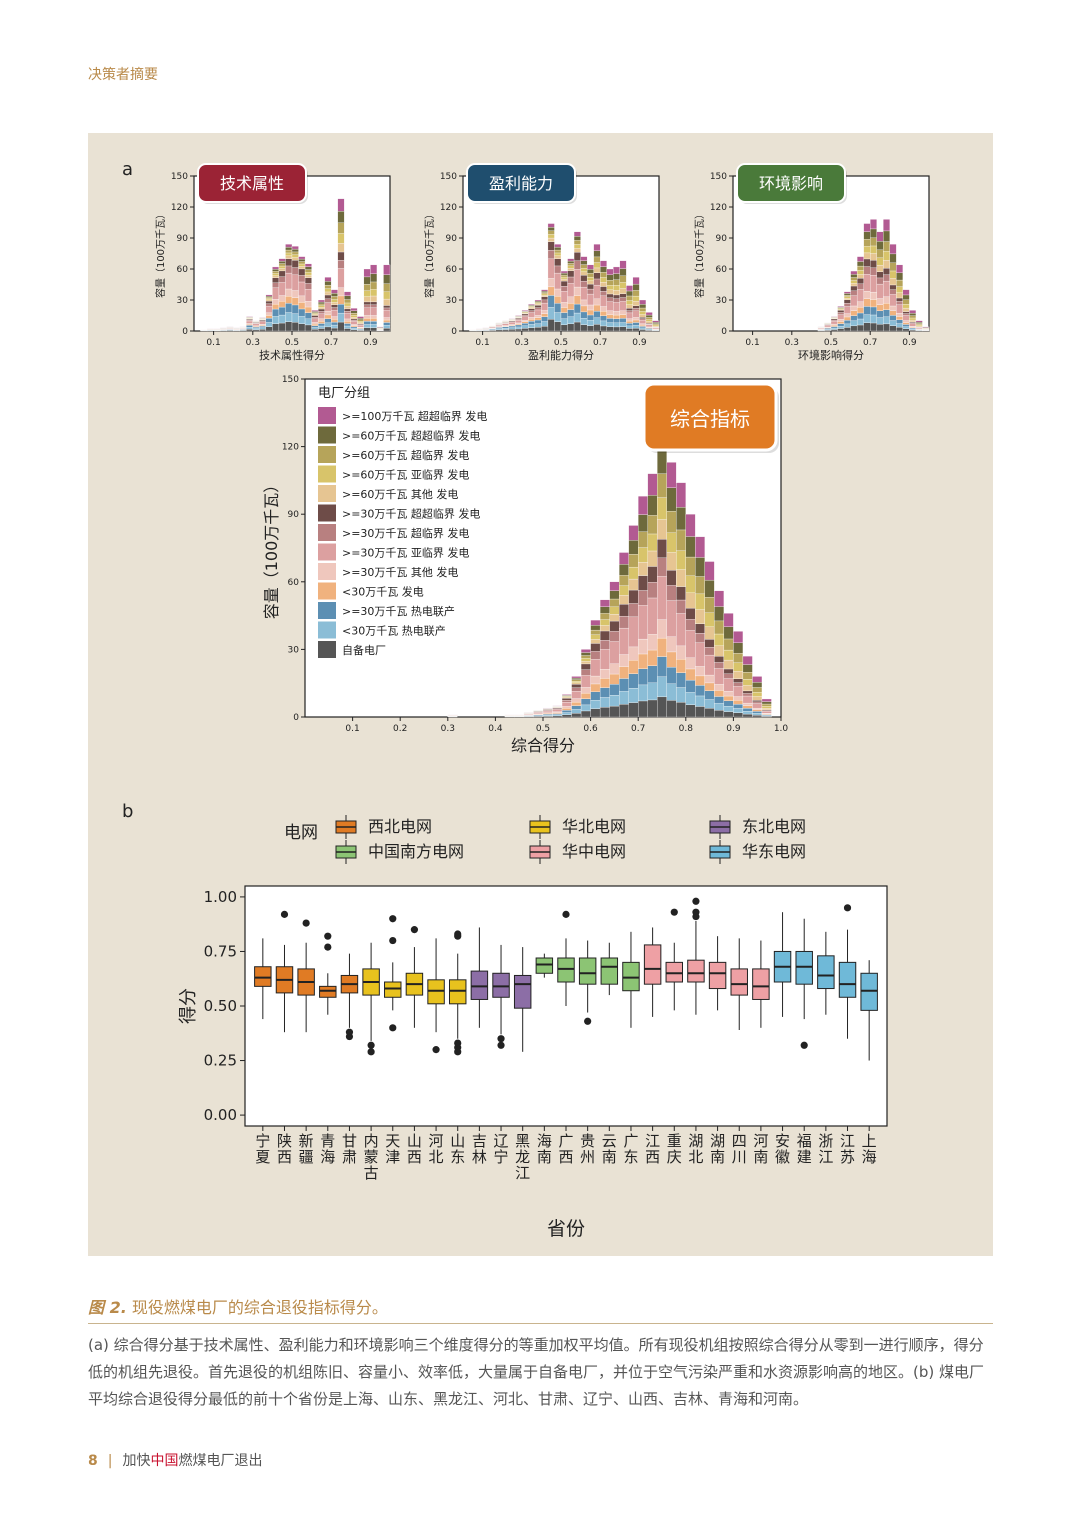 The image size is (1080, 1528). Describe the element at coordinates (501, 1157) in the screenshot. I see `province-label-char: 宁` at that location.